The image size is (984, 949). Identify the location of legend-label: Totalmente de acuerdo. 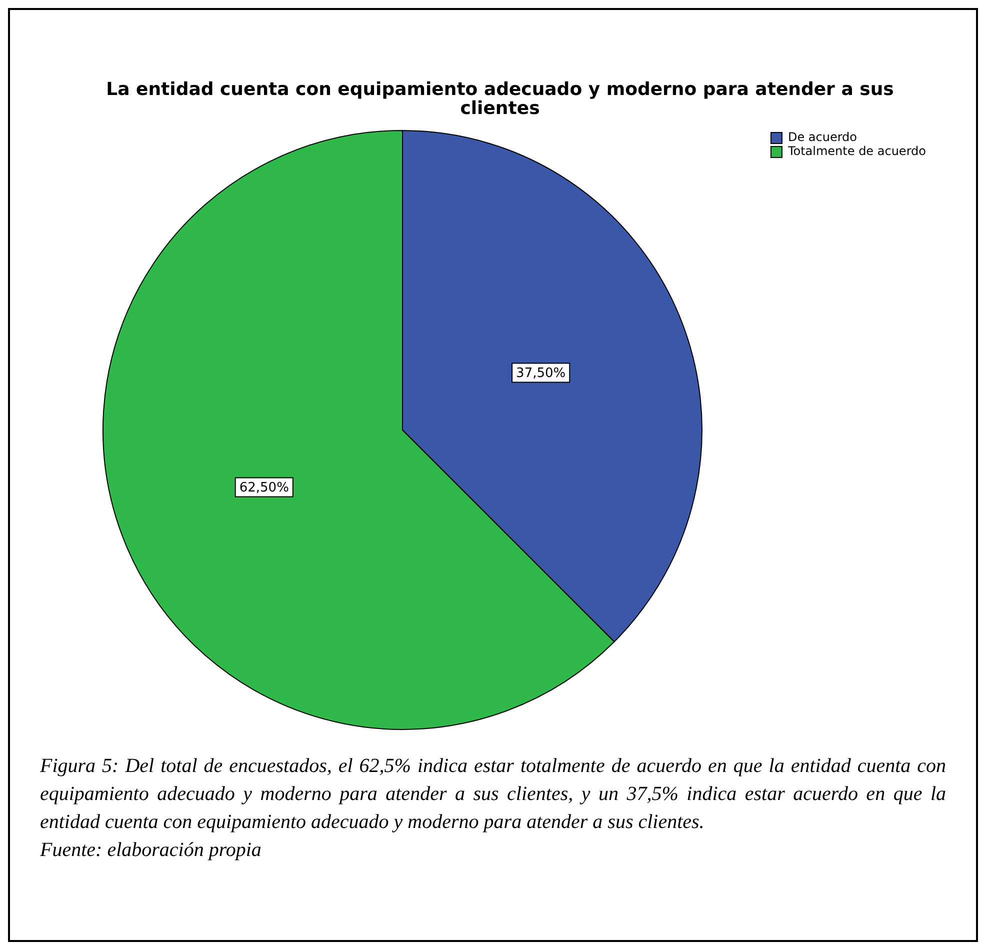
(856, 151).